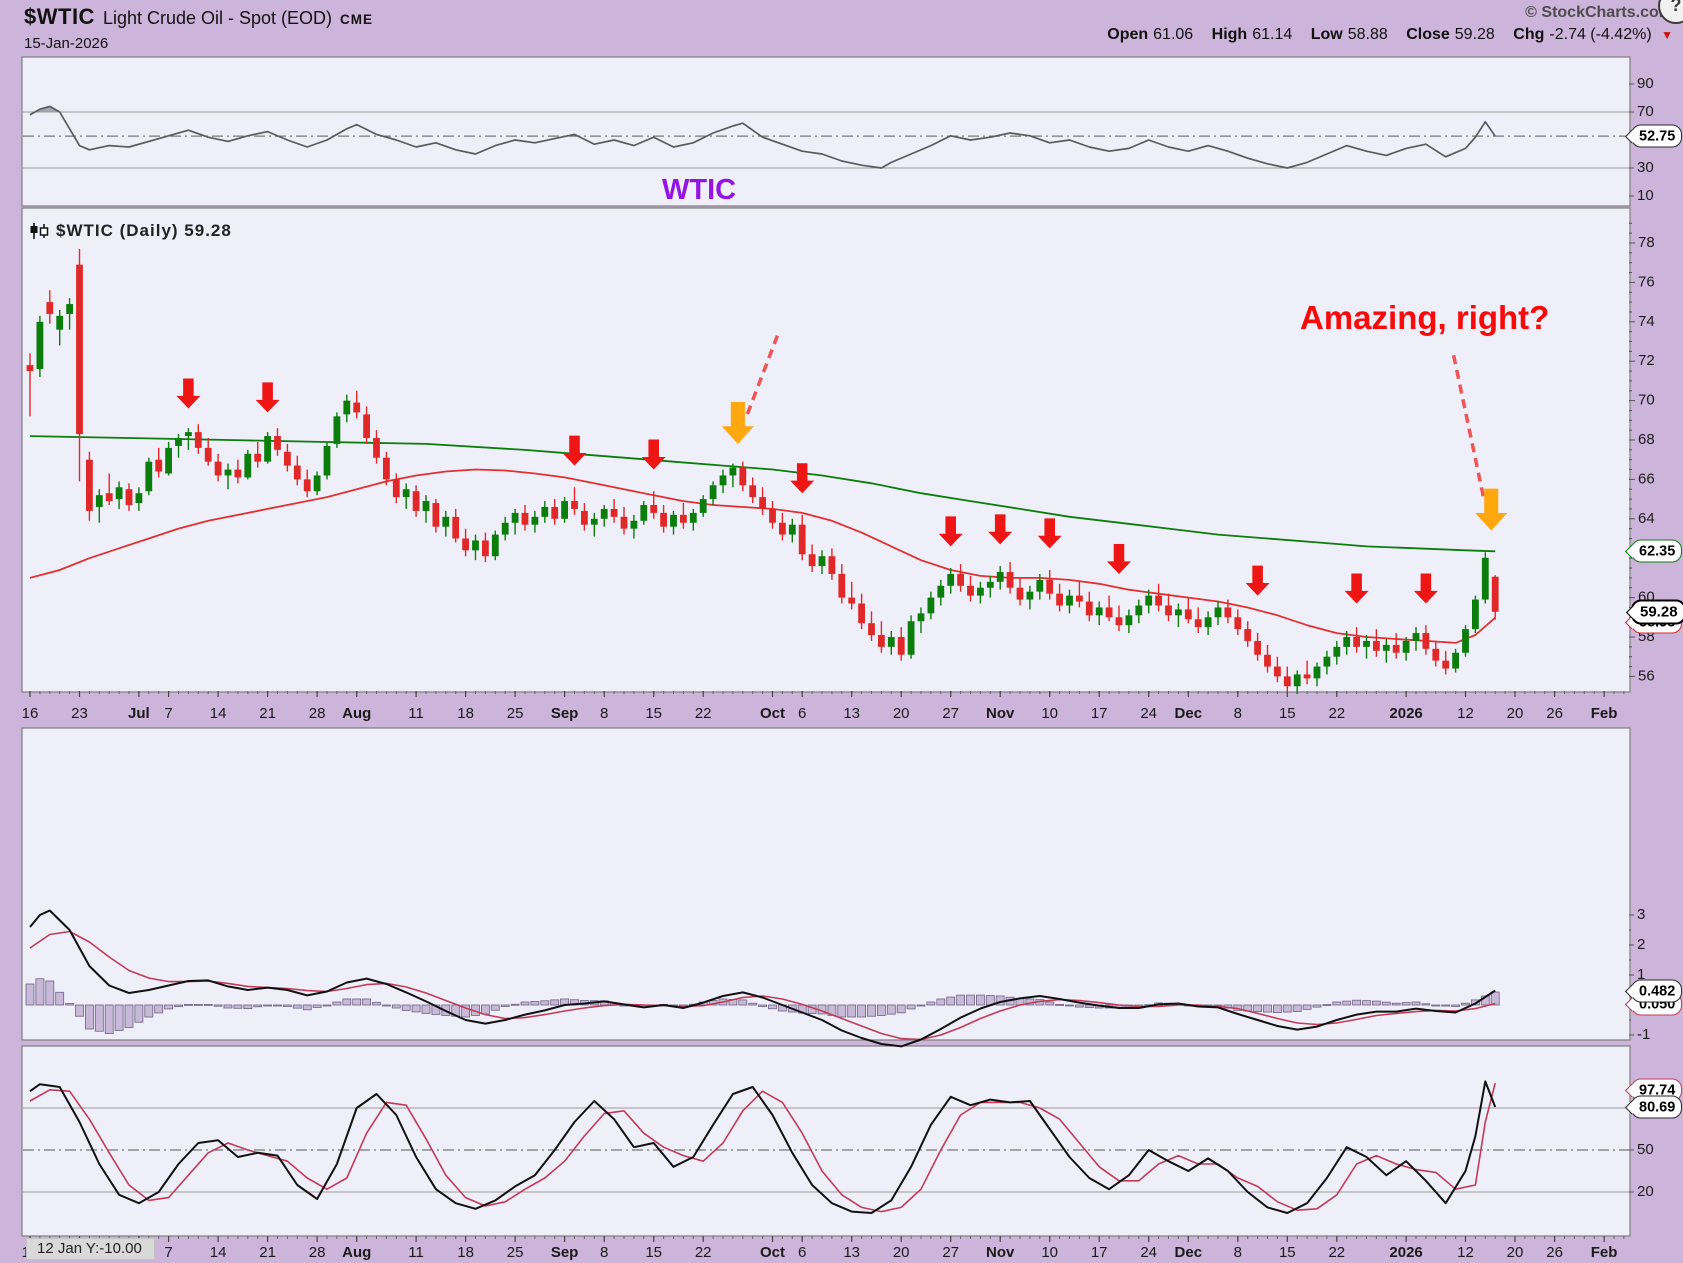 This screenshot has width=1683, height=1263. I want to click on svg-text: 25, so click(515, 1252).